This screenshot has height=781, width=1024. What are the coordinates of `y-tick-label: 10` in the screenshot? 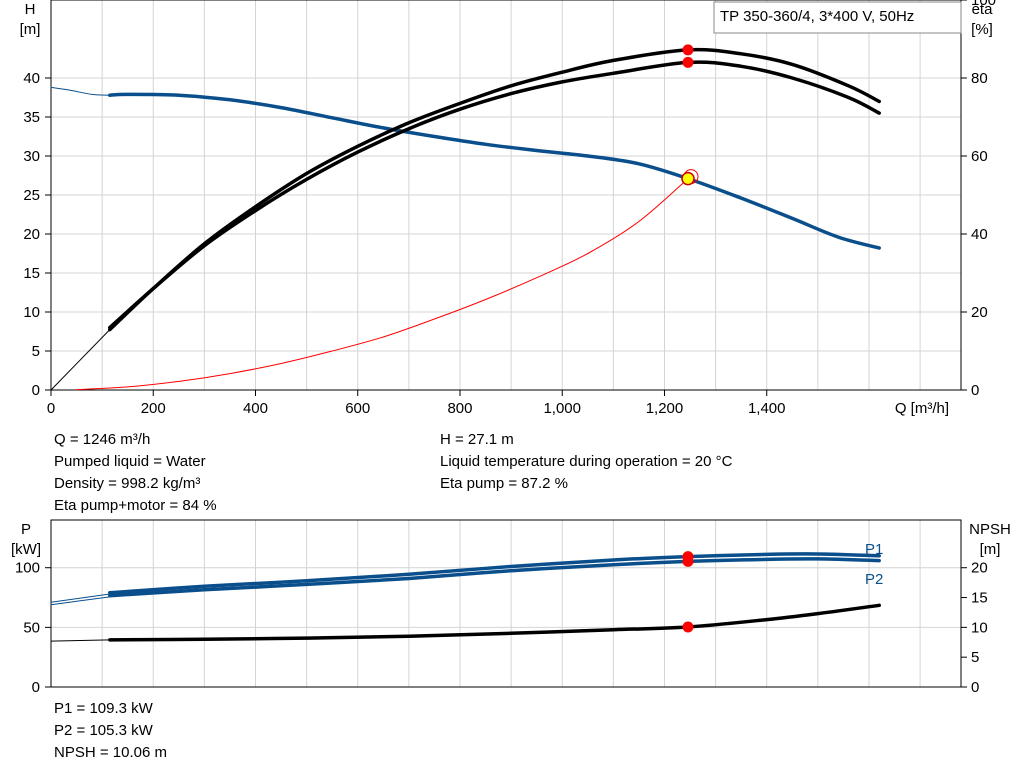 It's located at (31, 312).